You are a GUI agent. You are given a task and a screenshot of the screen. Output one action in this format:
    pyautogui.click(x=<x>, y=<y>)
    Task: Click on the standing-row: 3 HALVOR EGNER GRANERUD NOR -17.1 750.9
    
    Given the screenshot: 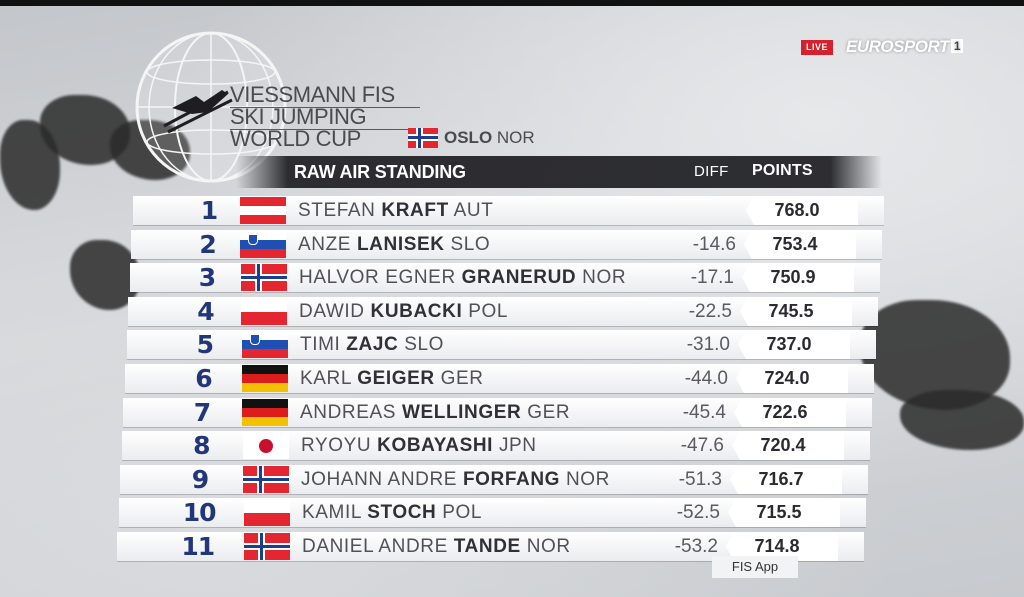 What is the action you would take?
    pyautogui.click(x=505, y=277)
    